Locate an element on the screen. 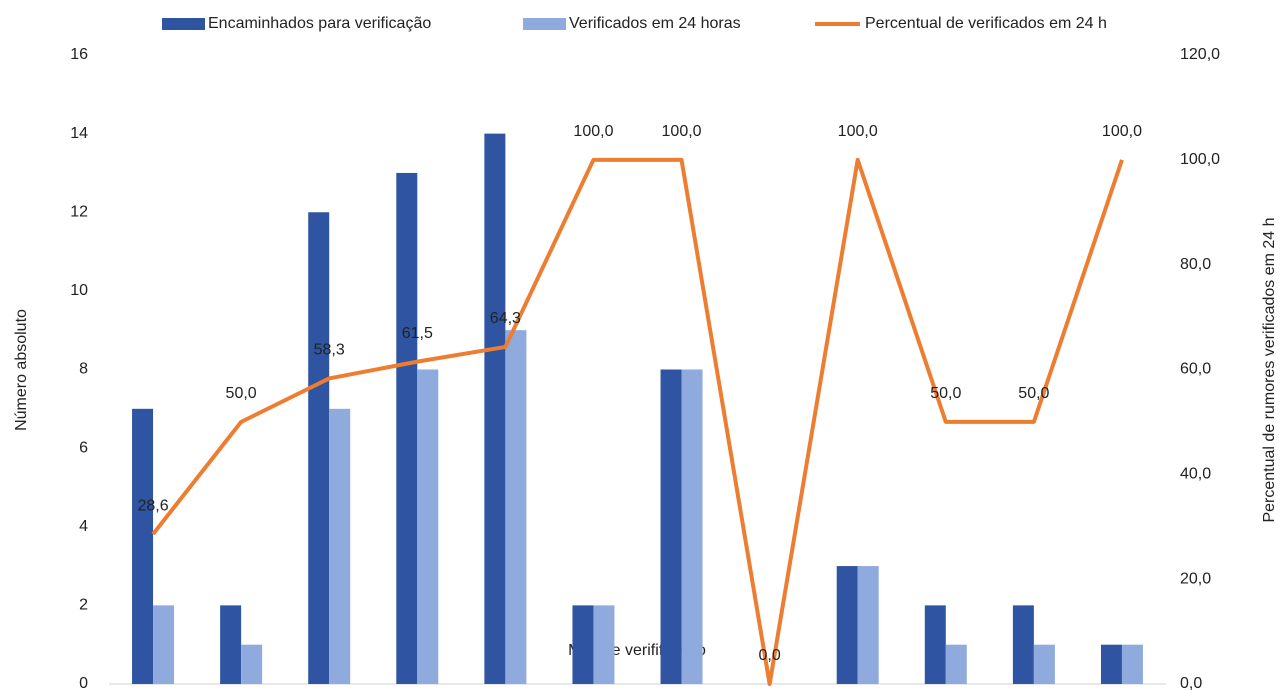  y-tick-label: 0 is located at coordinates (83, 683).